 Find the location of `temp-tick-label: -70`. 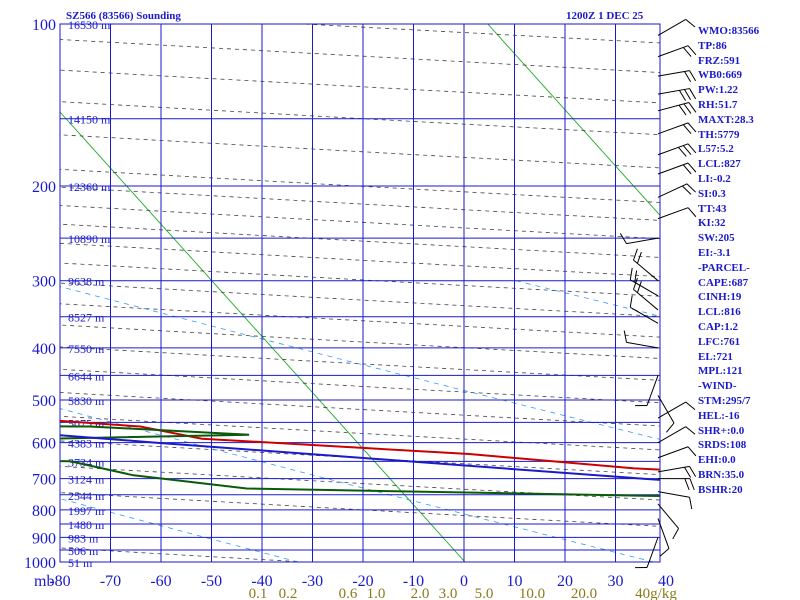

temp-tick-label: -70 is located at coordinates (110, 581).